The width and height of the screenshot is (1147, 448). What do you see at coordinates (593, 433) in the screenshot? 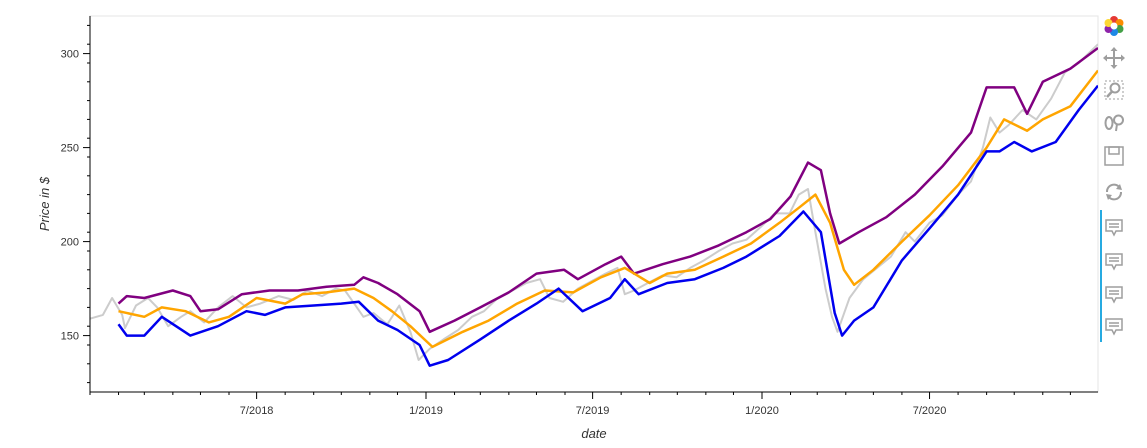
I see `x-axis-title: date` at bounding box center [593, 433].